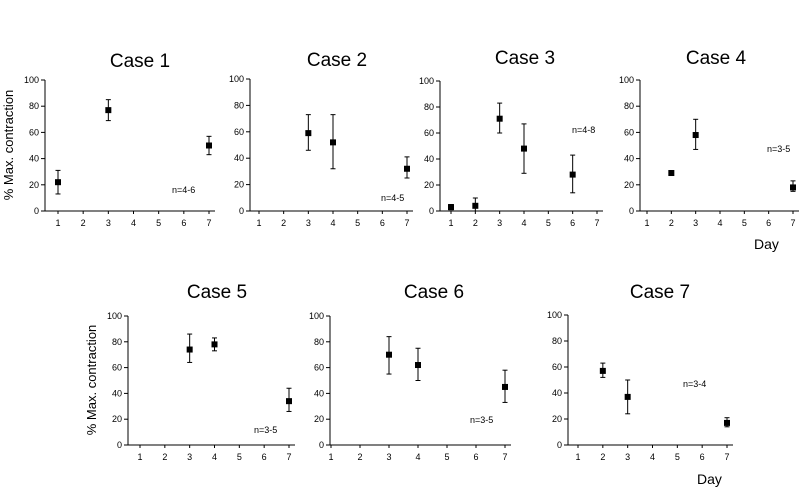 This screenshot has width=811, height=501. I want to click on panel-case-6: Case 6 0 20 40 60 80 100 1 2 3 4 5 6 7 n=3-5, so click(410, 372).